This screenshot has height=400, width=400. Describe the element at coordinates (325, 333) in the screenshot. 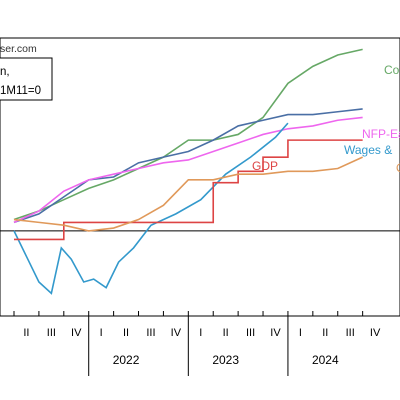

I see `x-tick-label-12: II` at that location.